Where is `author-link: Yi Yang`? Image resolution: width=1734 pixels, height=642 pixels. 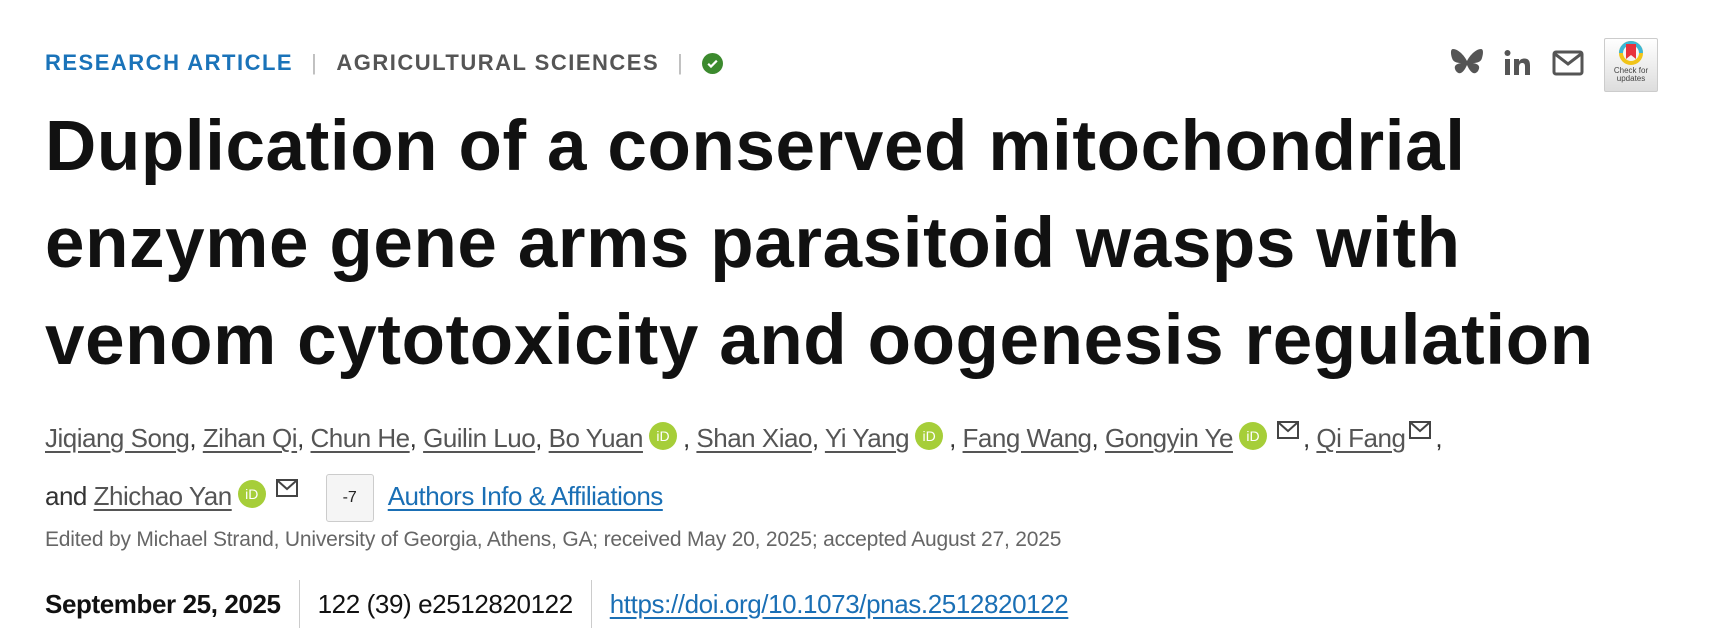 author-link: Yi Yang is located at coordinates (867, 438).